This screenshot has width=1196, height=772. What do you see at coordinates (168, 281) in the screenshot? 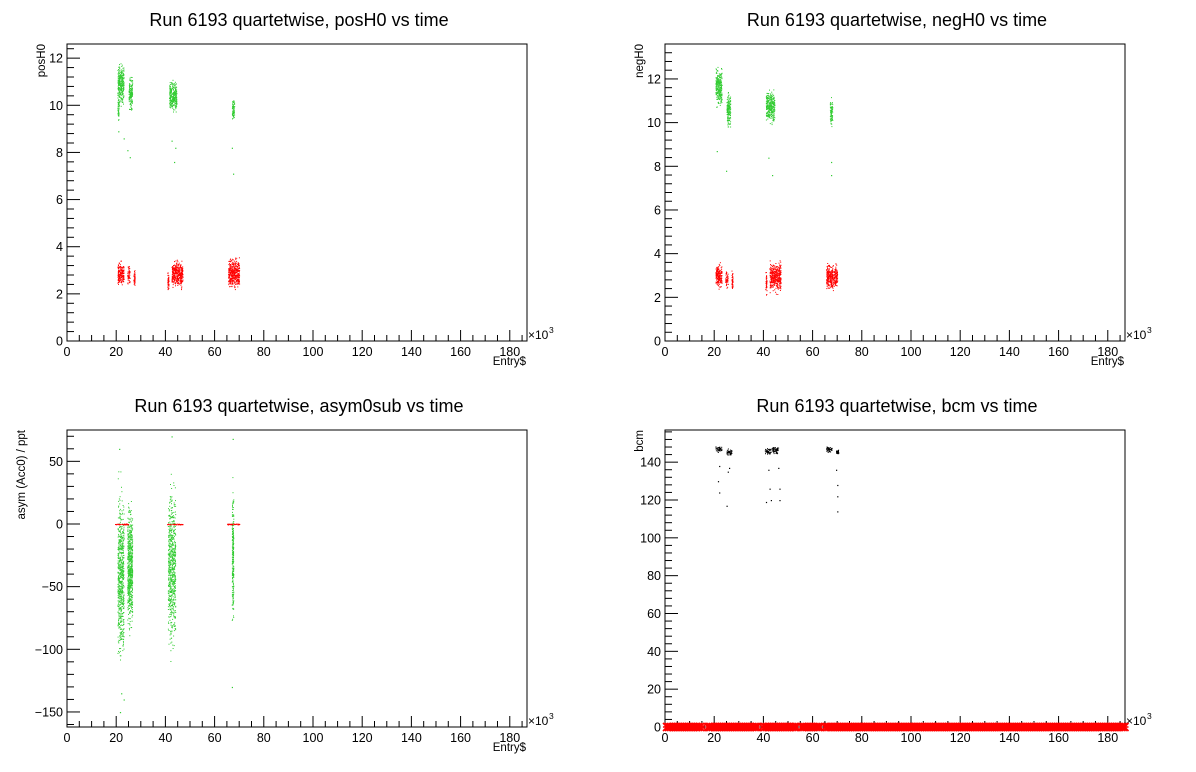
I see `data-cluster` at bounding box center [168, 281].